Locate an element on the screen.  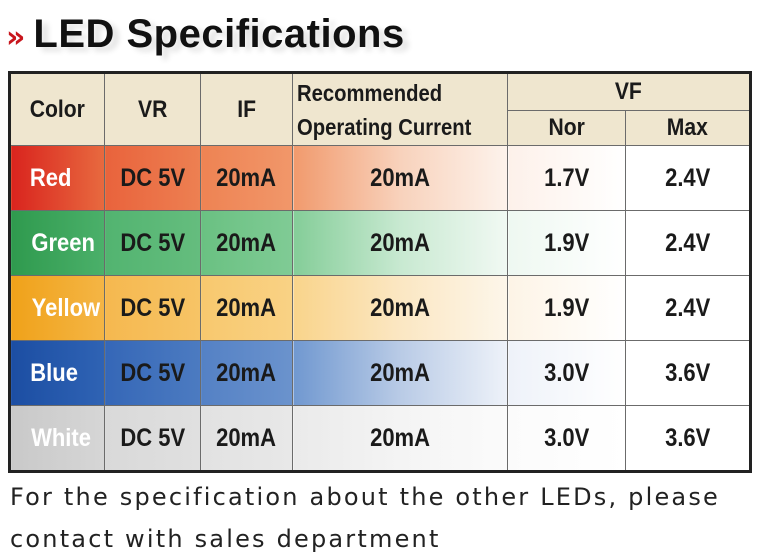
cell-vf-nor: 1.7V is located at coordinates (566, 178).